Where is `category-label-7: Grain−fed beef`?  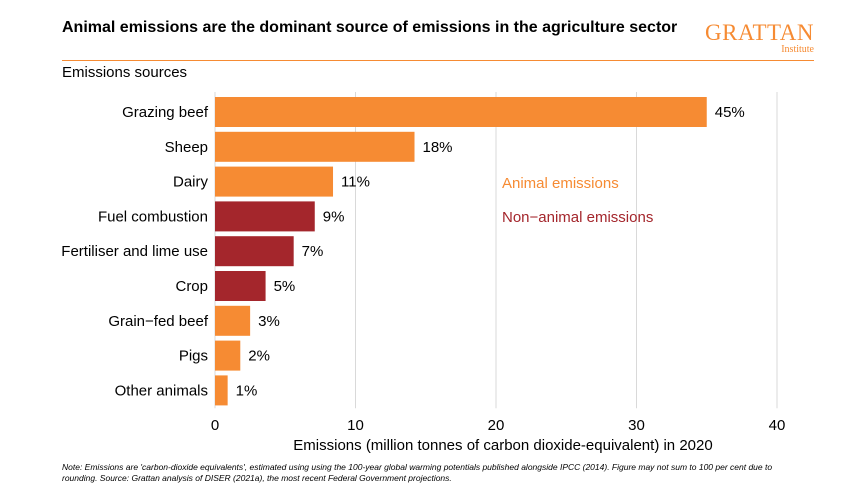 category-label-7: Grain−fed beef is located at coordinates (158, 321).